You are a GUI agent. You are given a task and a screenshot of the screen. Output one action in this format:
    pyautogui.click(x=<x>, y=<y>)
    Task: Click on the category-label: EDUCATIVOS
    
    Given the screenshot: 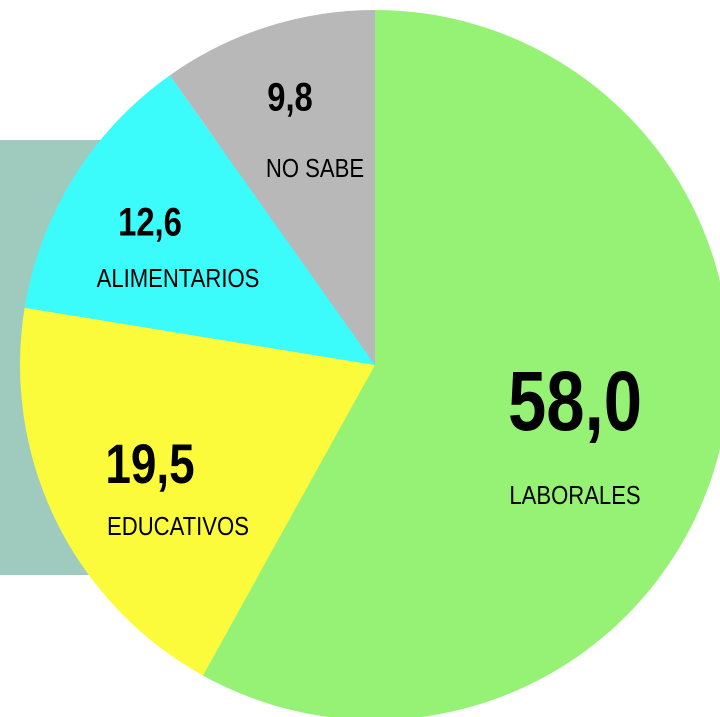 What is the action you would take?
    pyautogui.click(x=178, y=526)
    